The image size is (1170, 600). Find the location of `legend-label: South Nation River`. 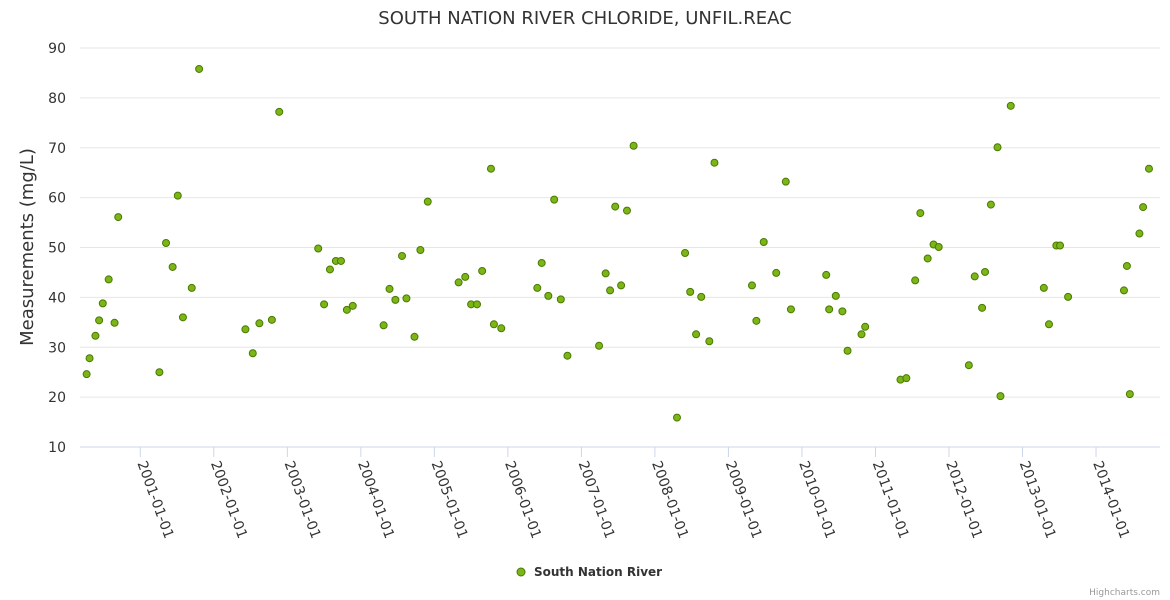

legend-label: South Nation River is located at coordinates (598, 572).